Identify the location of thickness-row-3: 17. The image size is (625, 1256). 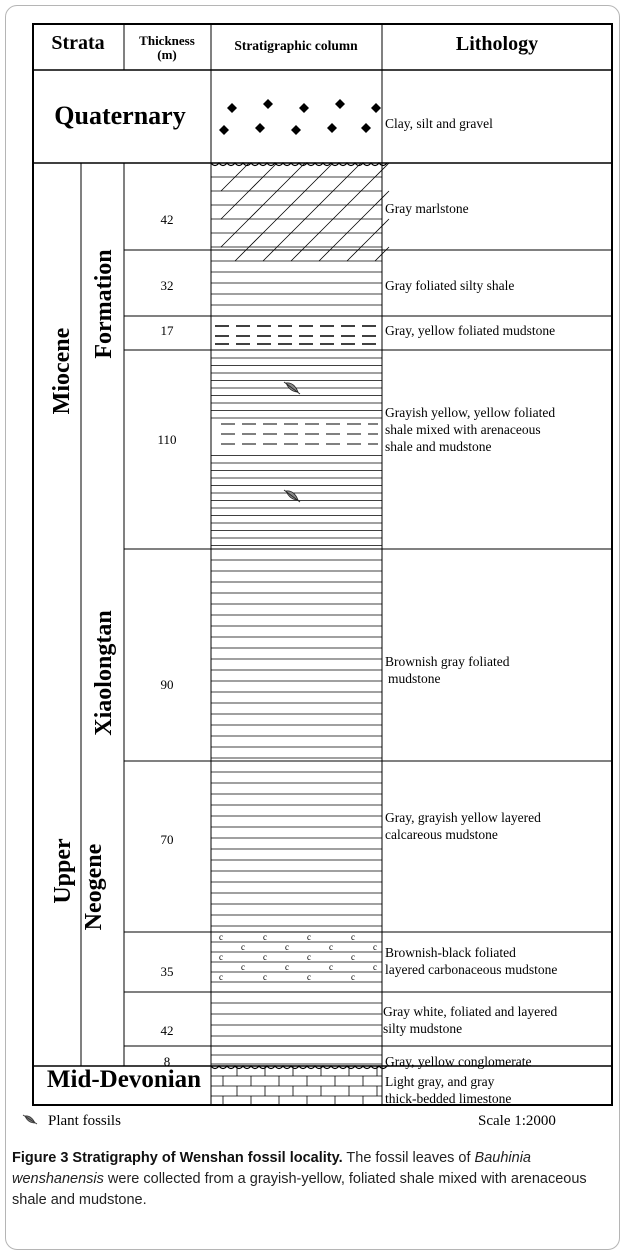
(167, 330).